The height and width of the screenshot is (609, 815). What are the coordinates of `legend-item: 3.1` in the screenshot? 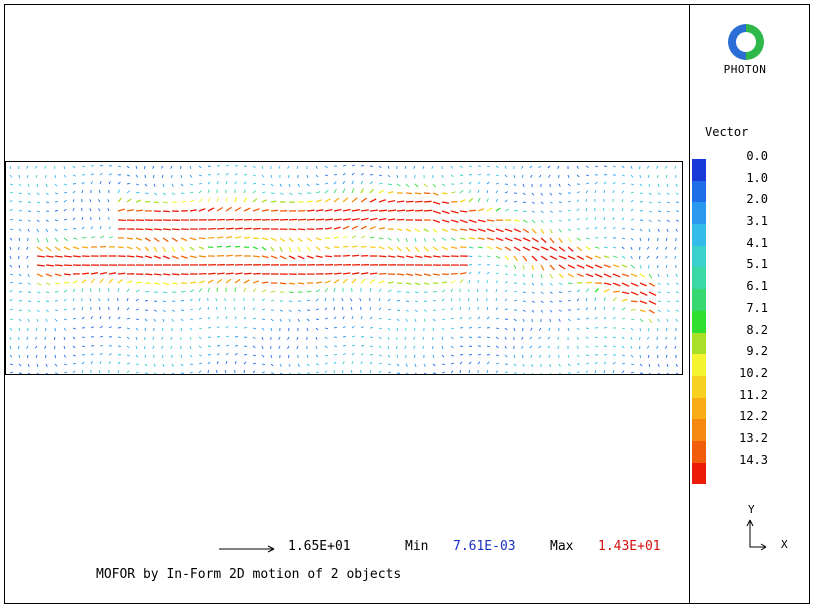 It's located at (737, 230).